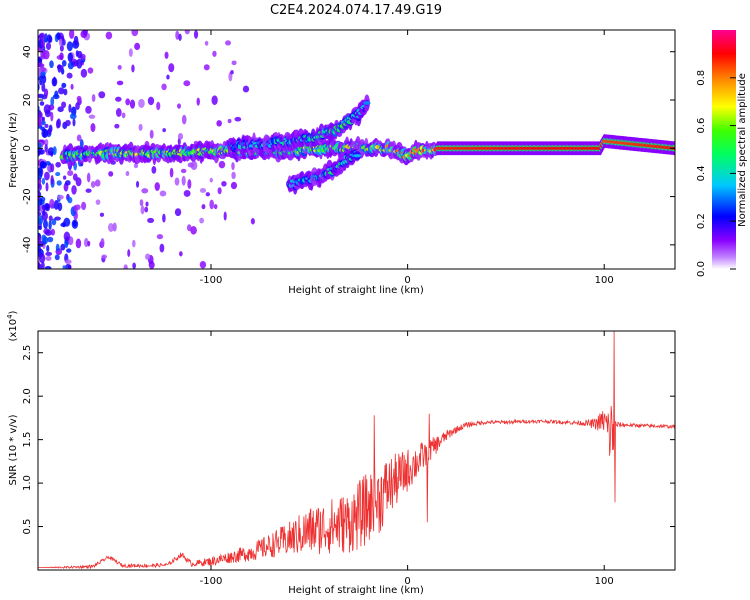 The image size is (750, 600). What do you see at coordinates (27, 100) in the screenshot?
I see `spectrogram-ytick-label: 20` at bounding box center [27, 100].